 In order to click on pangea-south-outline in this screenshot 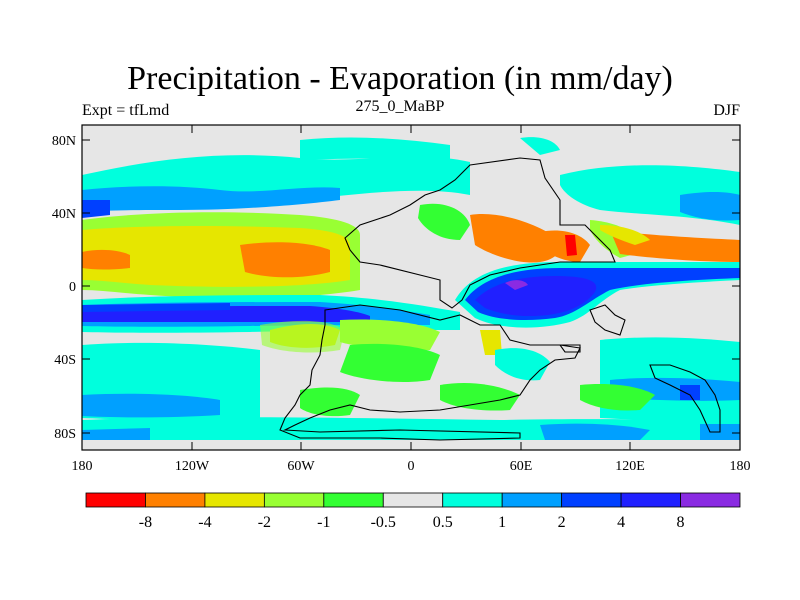, I will do `click(430, 372)`.